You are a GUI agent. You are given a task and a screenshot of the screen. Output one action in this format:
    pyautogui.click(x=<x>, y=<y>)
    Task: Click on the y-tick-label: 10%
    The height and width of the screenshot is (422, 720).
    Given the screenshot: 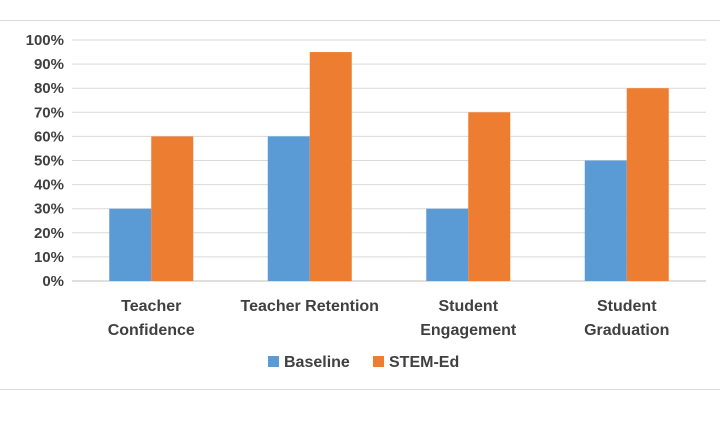 What is the action you would take?
    pyautogui.click(x=49, y=257)
    